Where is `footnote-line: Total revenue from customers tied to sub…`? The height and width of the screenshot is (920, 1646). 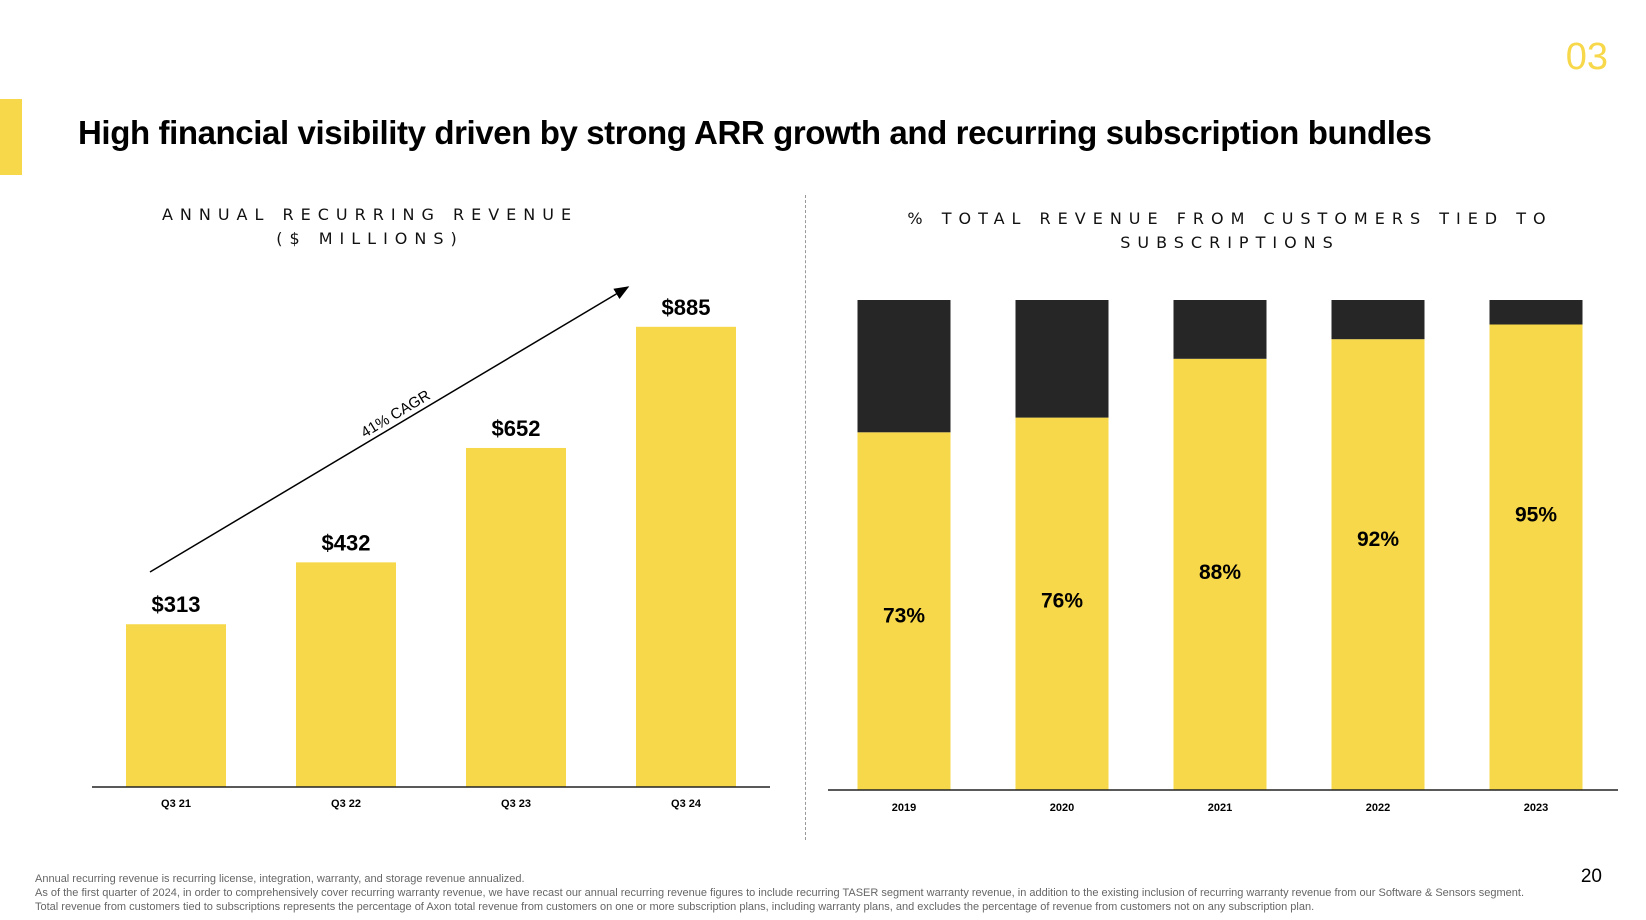
footnote-line: Total revenue from customers tied to sub… is located at coordinates (675, 907).